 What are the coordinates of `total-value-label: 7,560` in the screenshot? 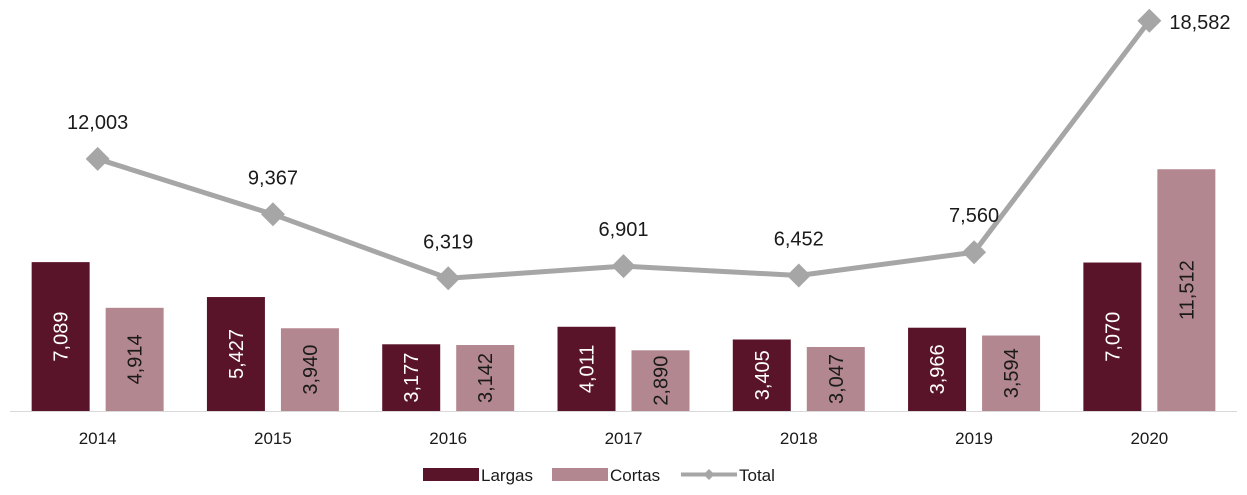 It's located at (974, 216).